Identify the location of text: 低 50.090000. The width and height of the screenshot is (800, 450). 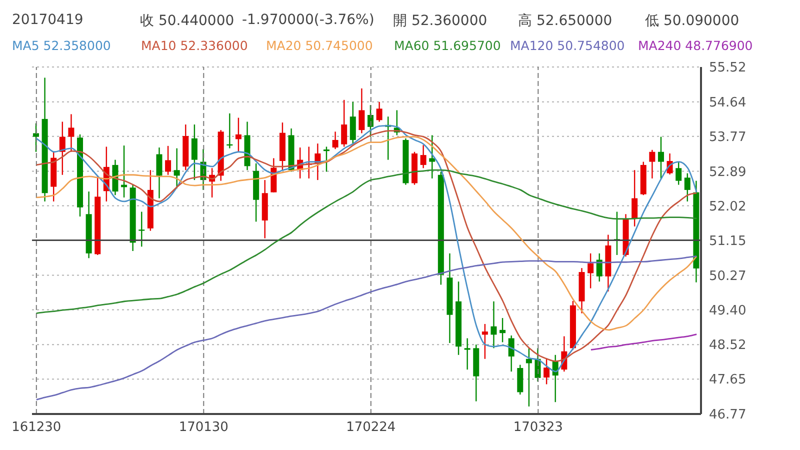
(692, 21).